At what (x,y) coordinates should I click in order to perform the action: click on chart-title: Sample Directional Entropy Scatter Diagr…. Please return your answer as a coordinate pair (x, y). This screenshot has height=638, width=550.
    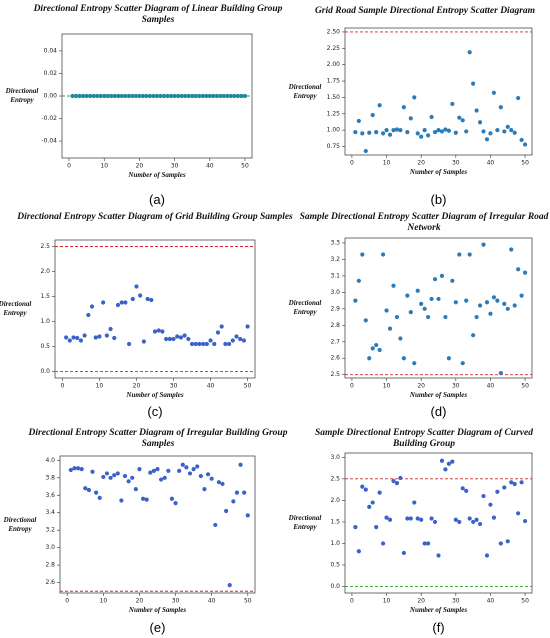
    Looking at the image, I should click on (424, 222).